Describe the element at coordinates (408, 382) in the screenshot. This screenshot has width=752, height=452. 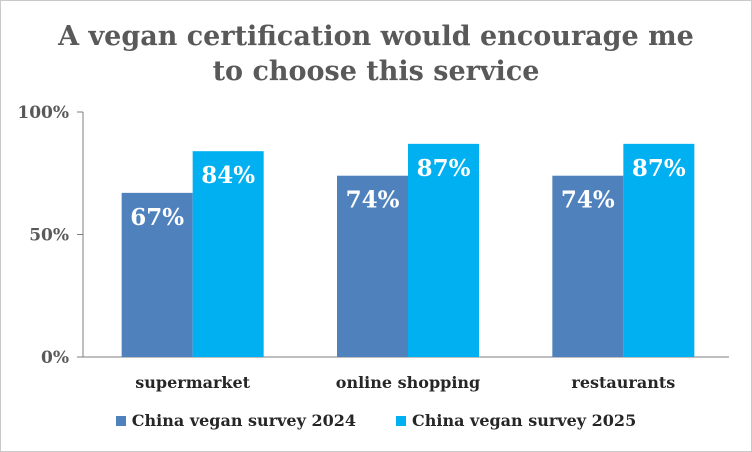
I see `x-tick-label: online shopping` at that location.